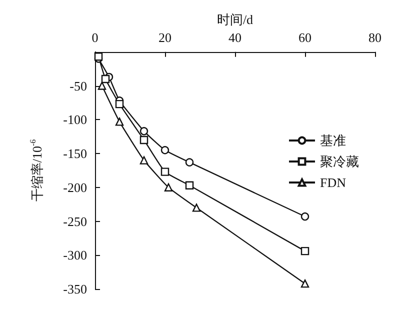 The image size is (402, 323). Describe the element at coordinates (305, 37) in the screenshot. I see `x-tick-label: 60` at that location.